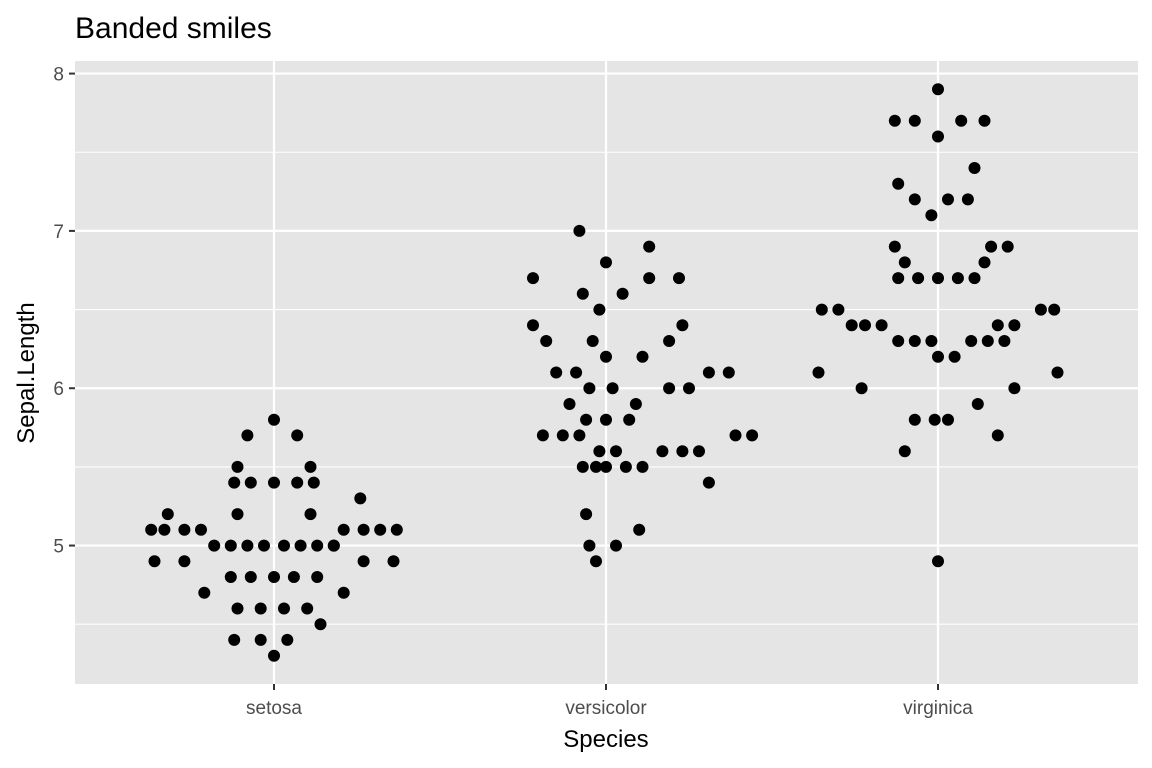  What do you see at coordinates (64, 311) in the screenshot?
I see `y-axis: 5 6 7 8` at bounding box center [64, 311].